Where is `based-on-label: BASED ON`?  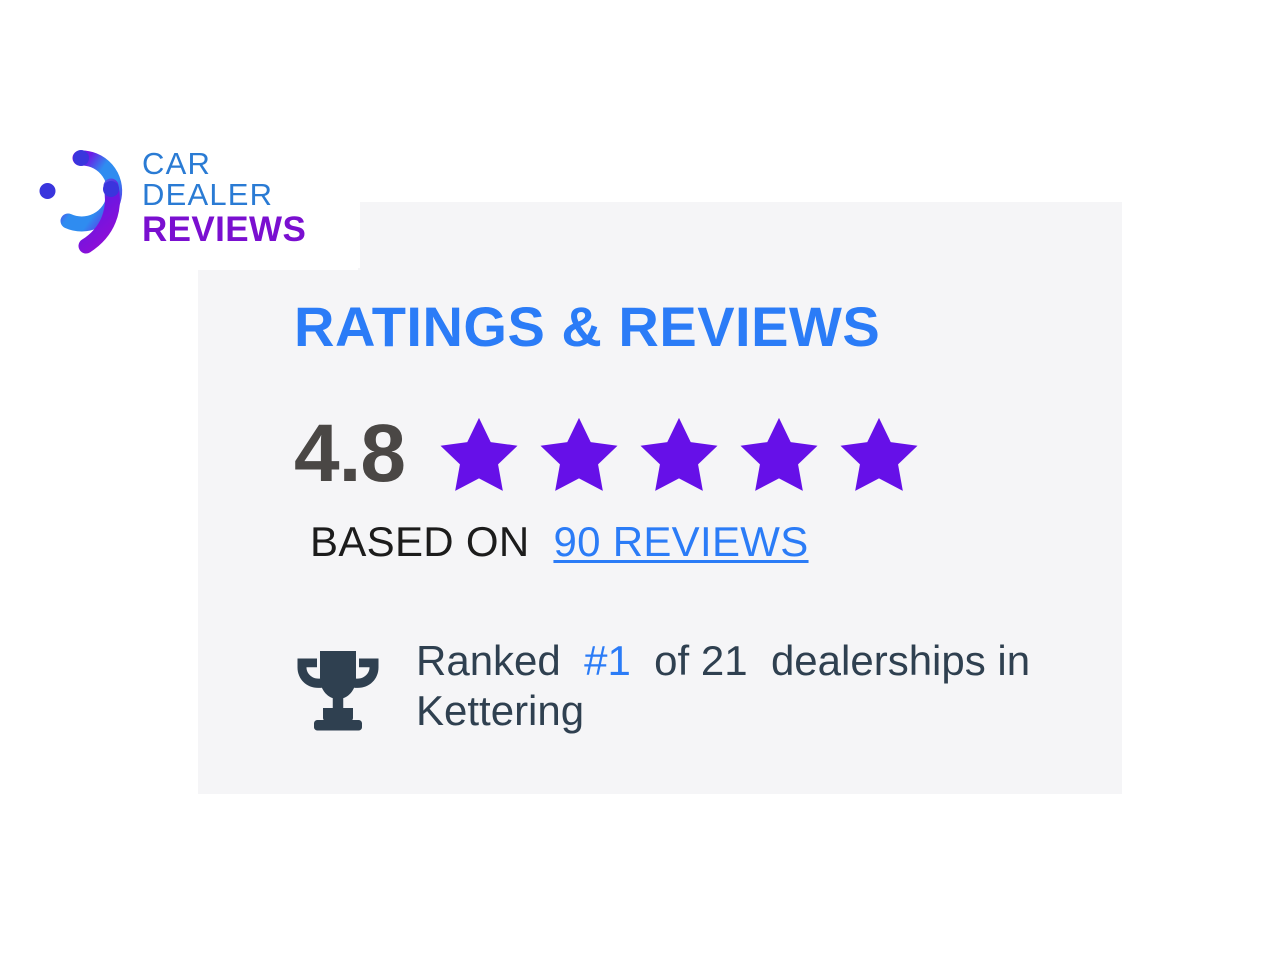 based-on-label: BASED ON is located at coordinates (420, 541).